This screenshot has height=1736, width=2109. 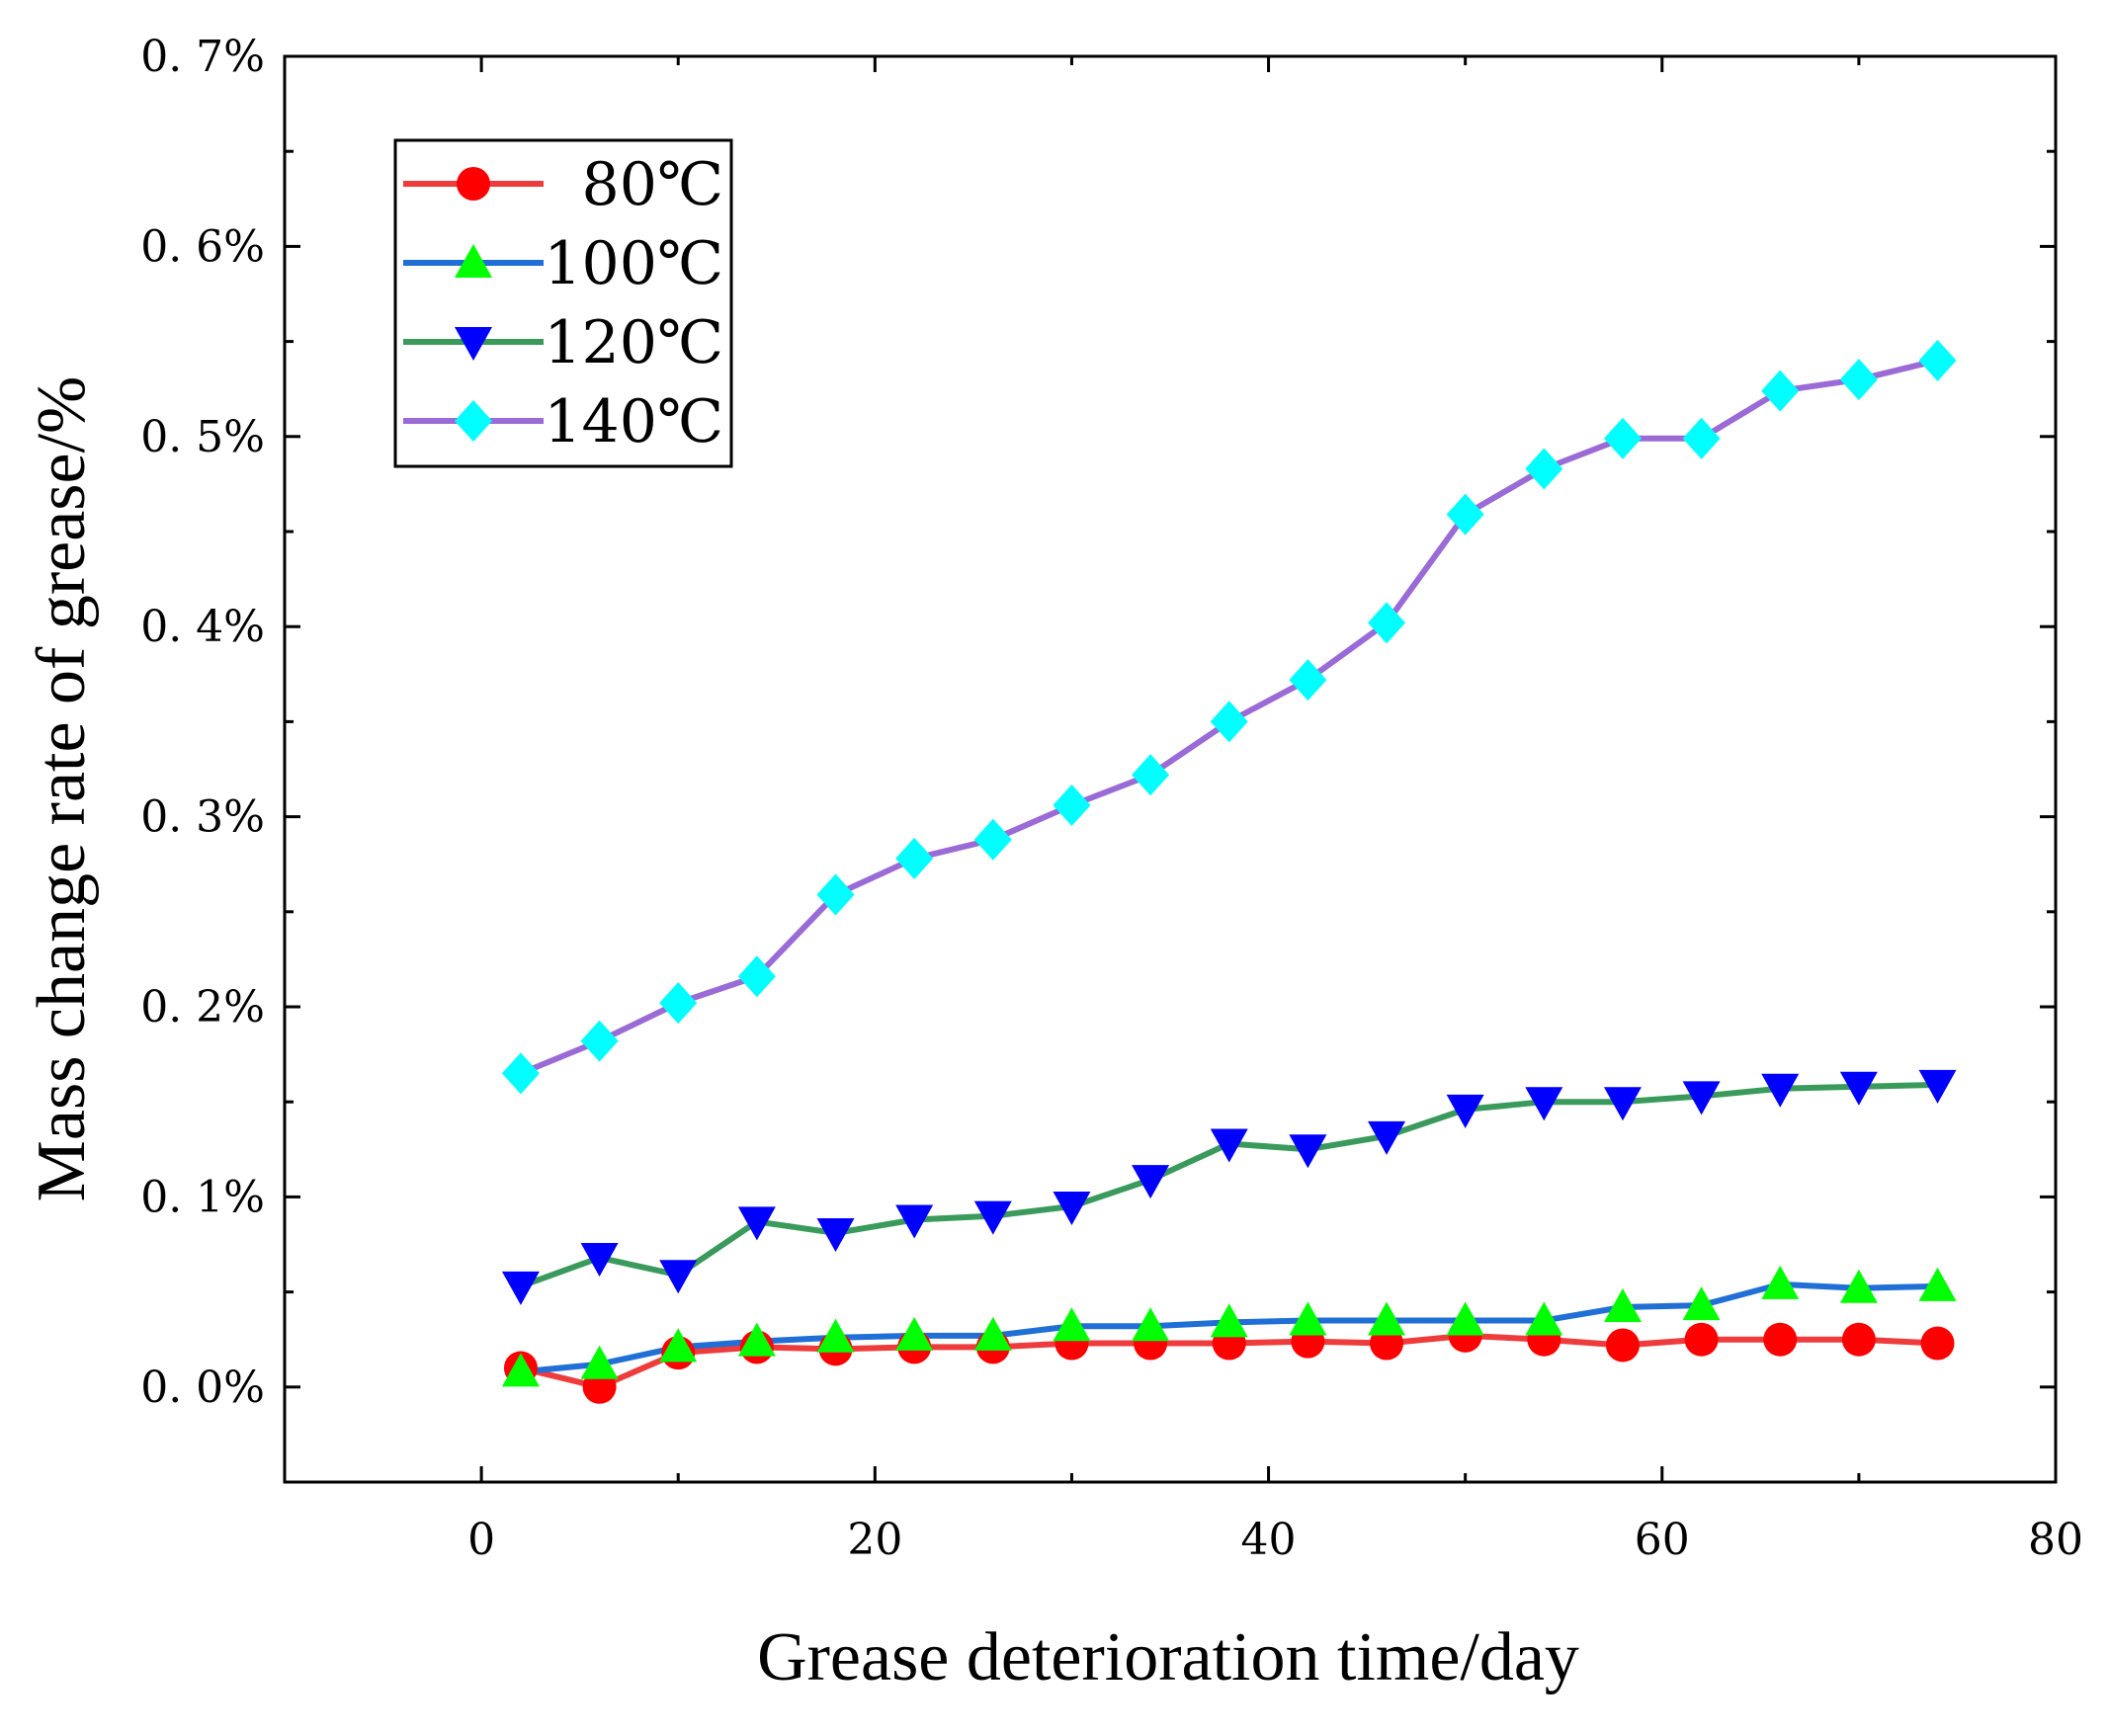 I want to click on legend-label-140C: 140℃, so click(x=633, y=421).